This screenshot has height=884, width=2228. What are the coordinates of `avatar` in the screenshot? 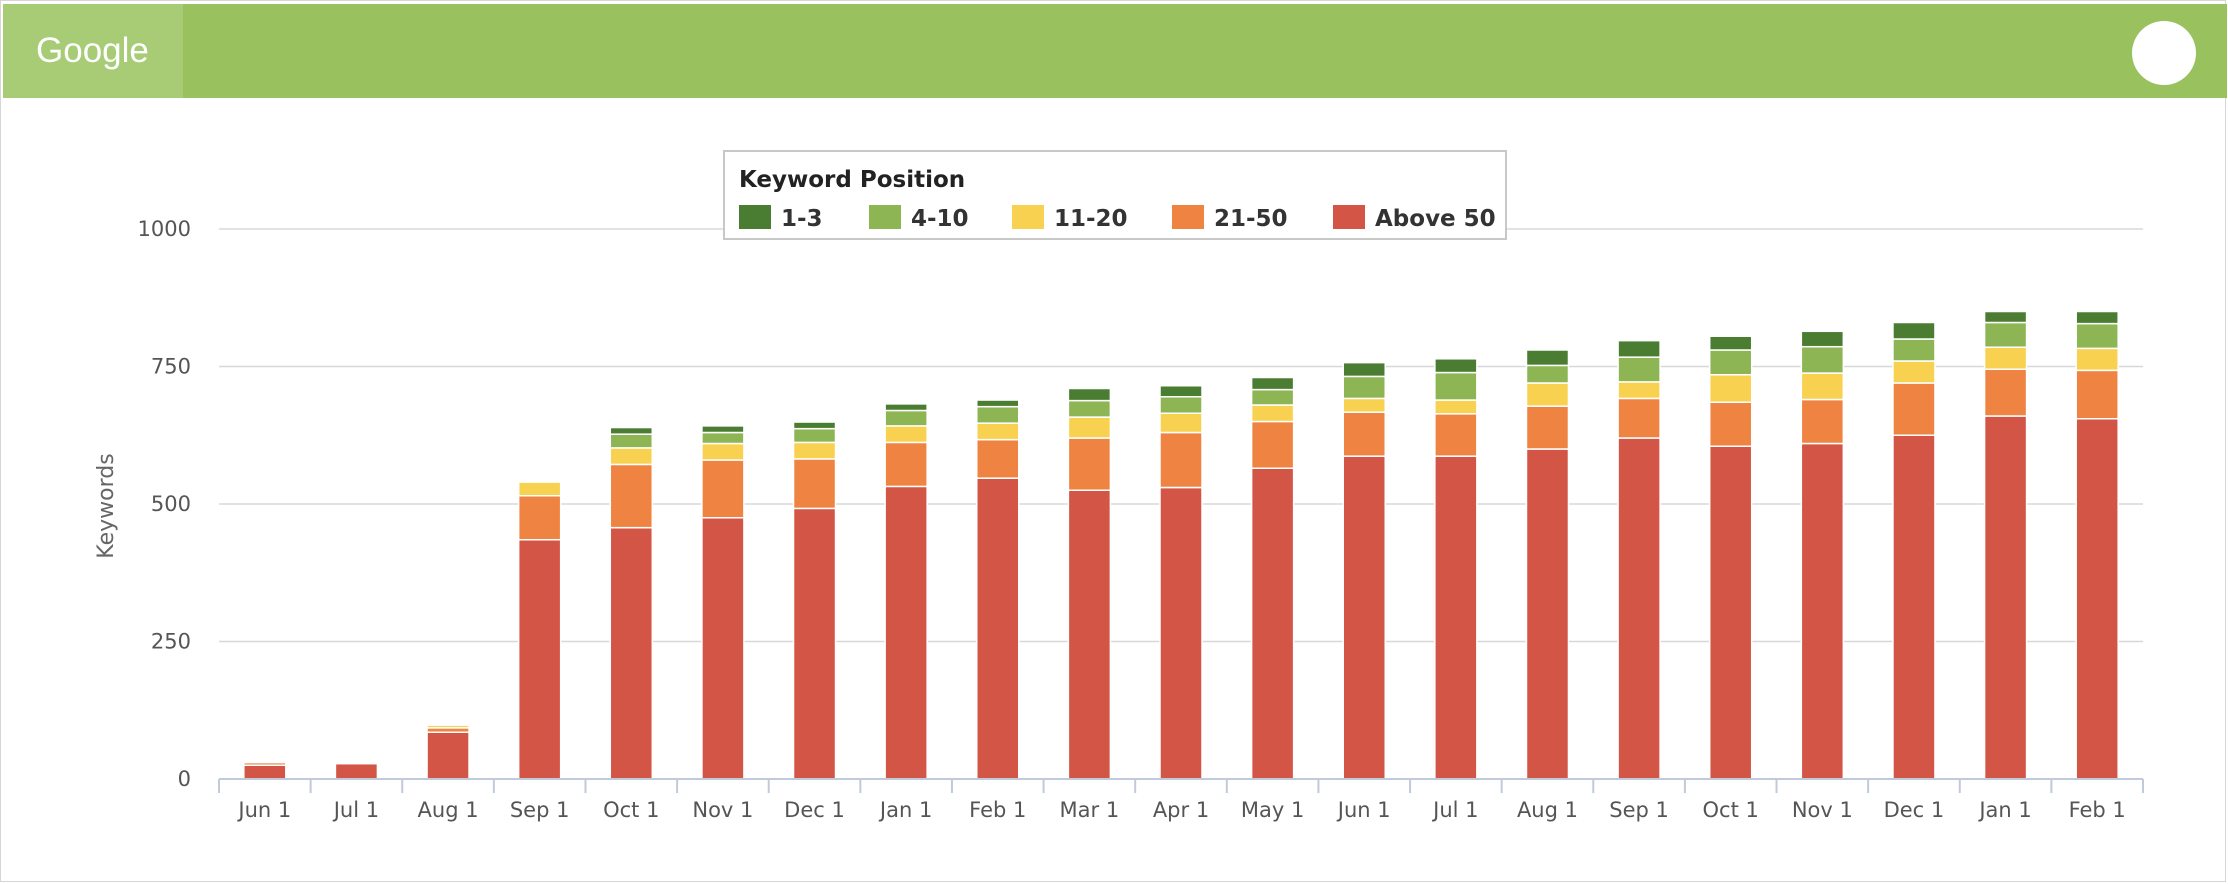 It's located at (2164, 53).